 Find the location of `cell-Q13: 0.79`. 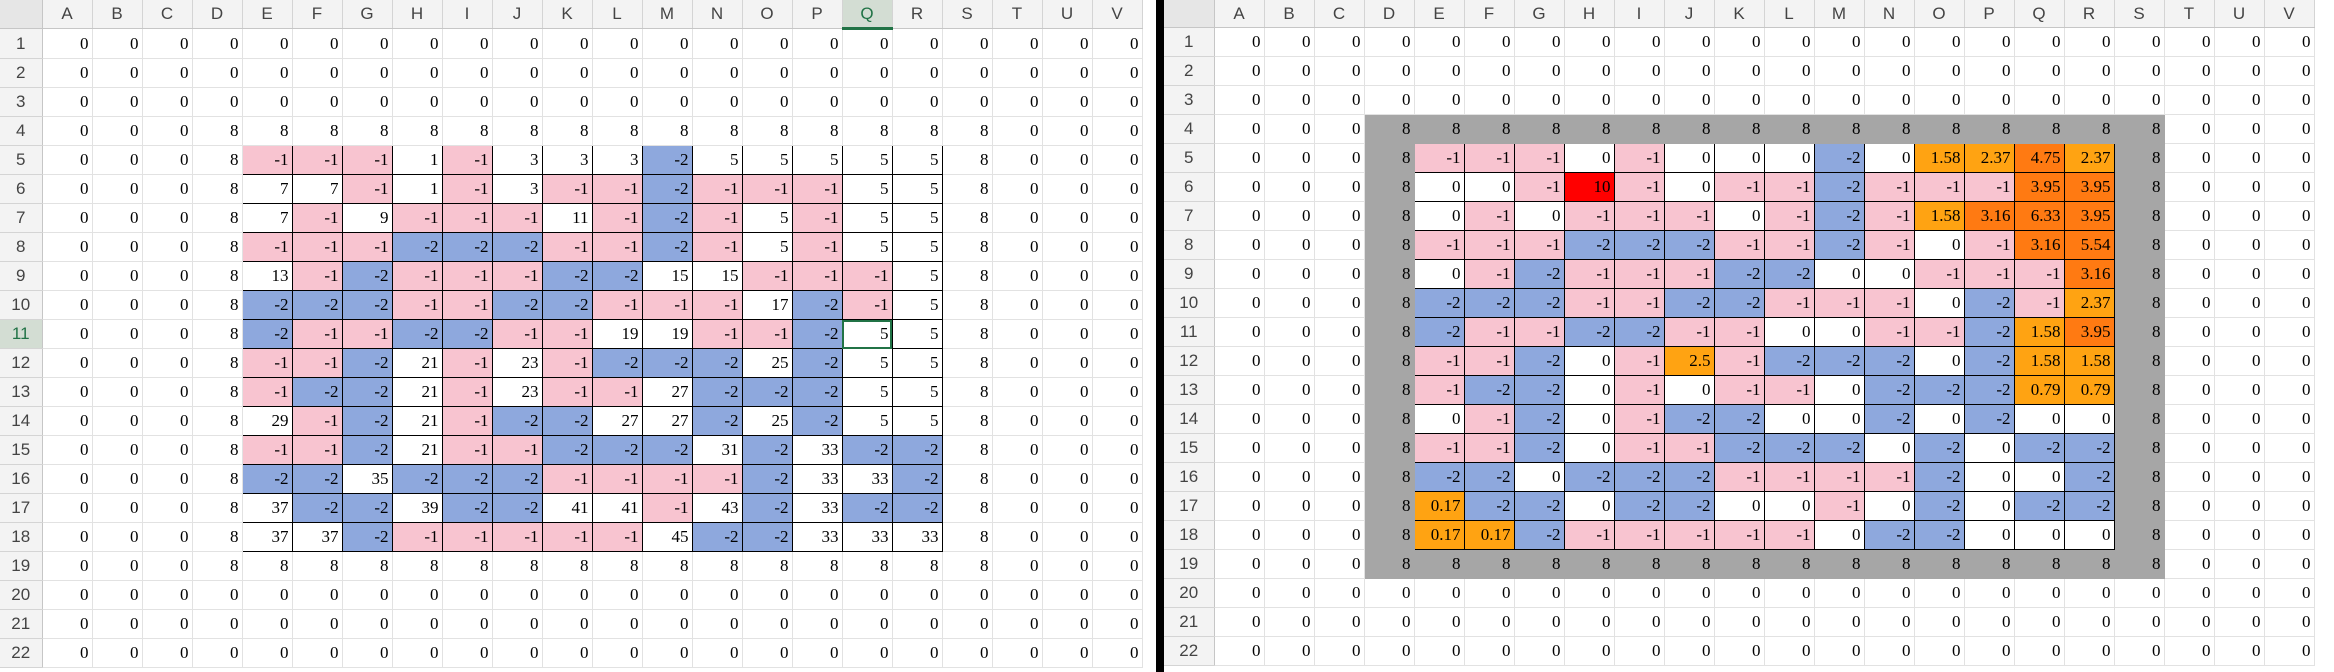

cell-Q13: 0.79 is located at coordinates (2039, 390).